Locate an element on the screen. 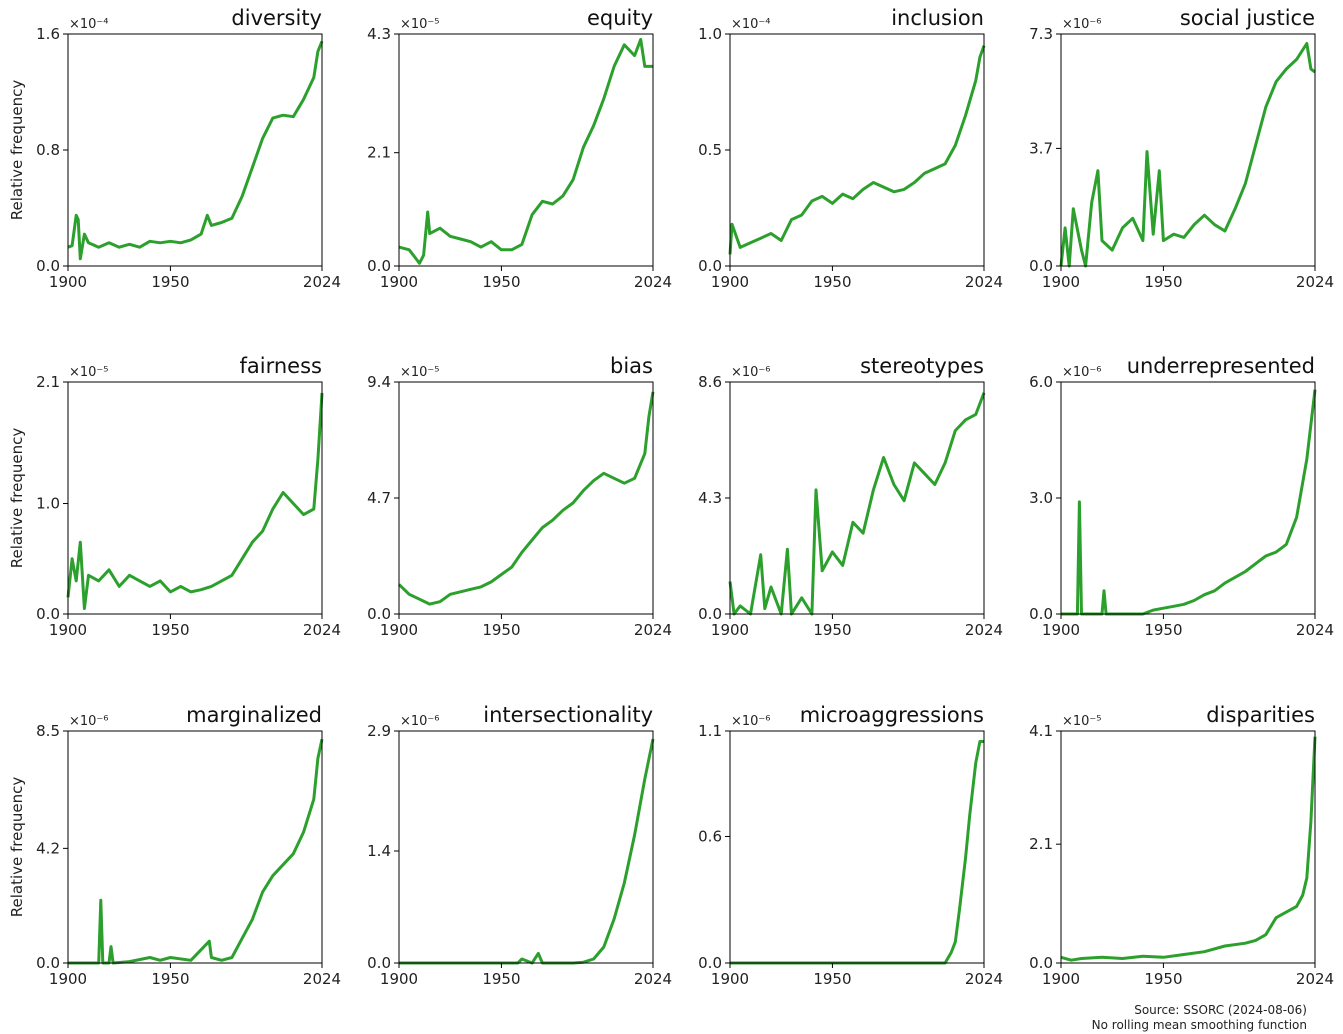 The height and width of the screenshot is (1034, 1343). y-tick-label: 1.4 is located at coordinates (379, 851).